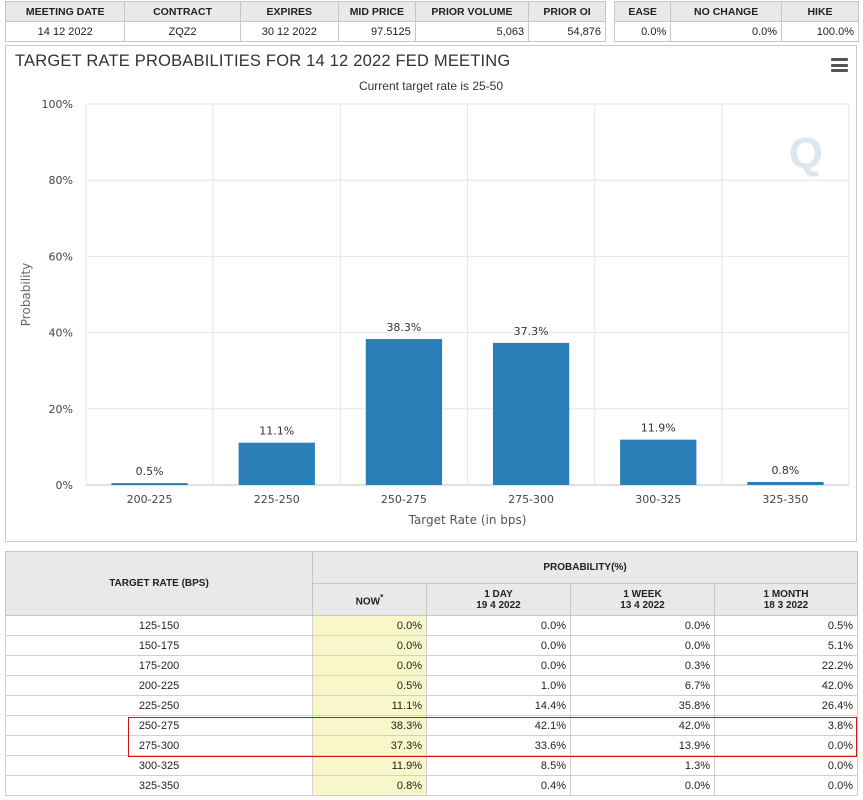 The width and height of the screenshot is (863, 800). Describe the element at coordinates (567, 31) in the screenshot. I see `prior-oi-value: 54,876` at that location.